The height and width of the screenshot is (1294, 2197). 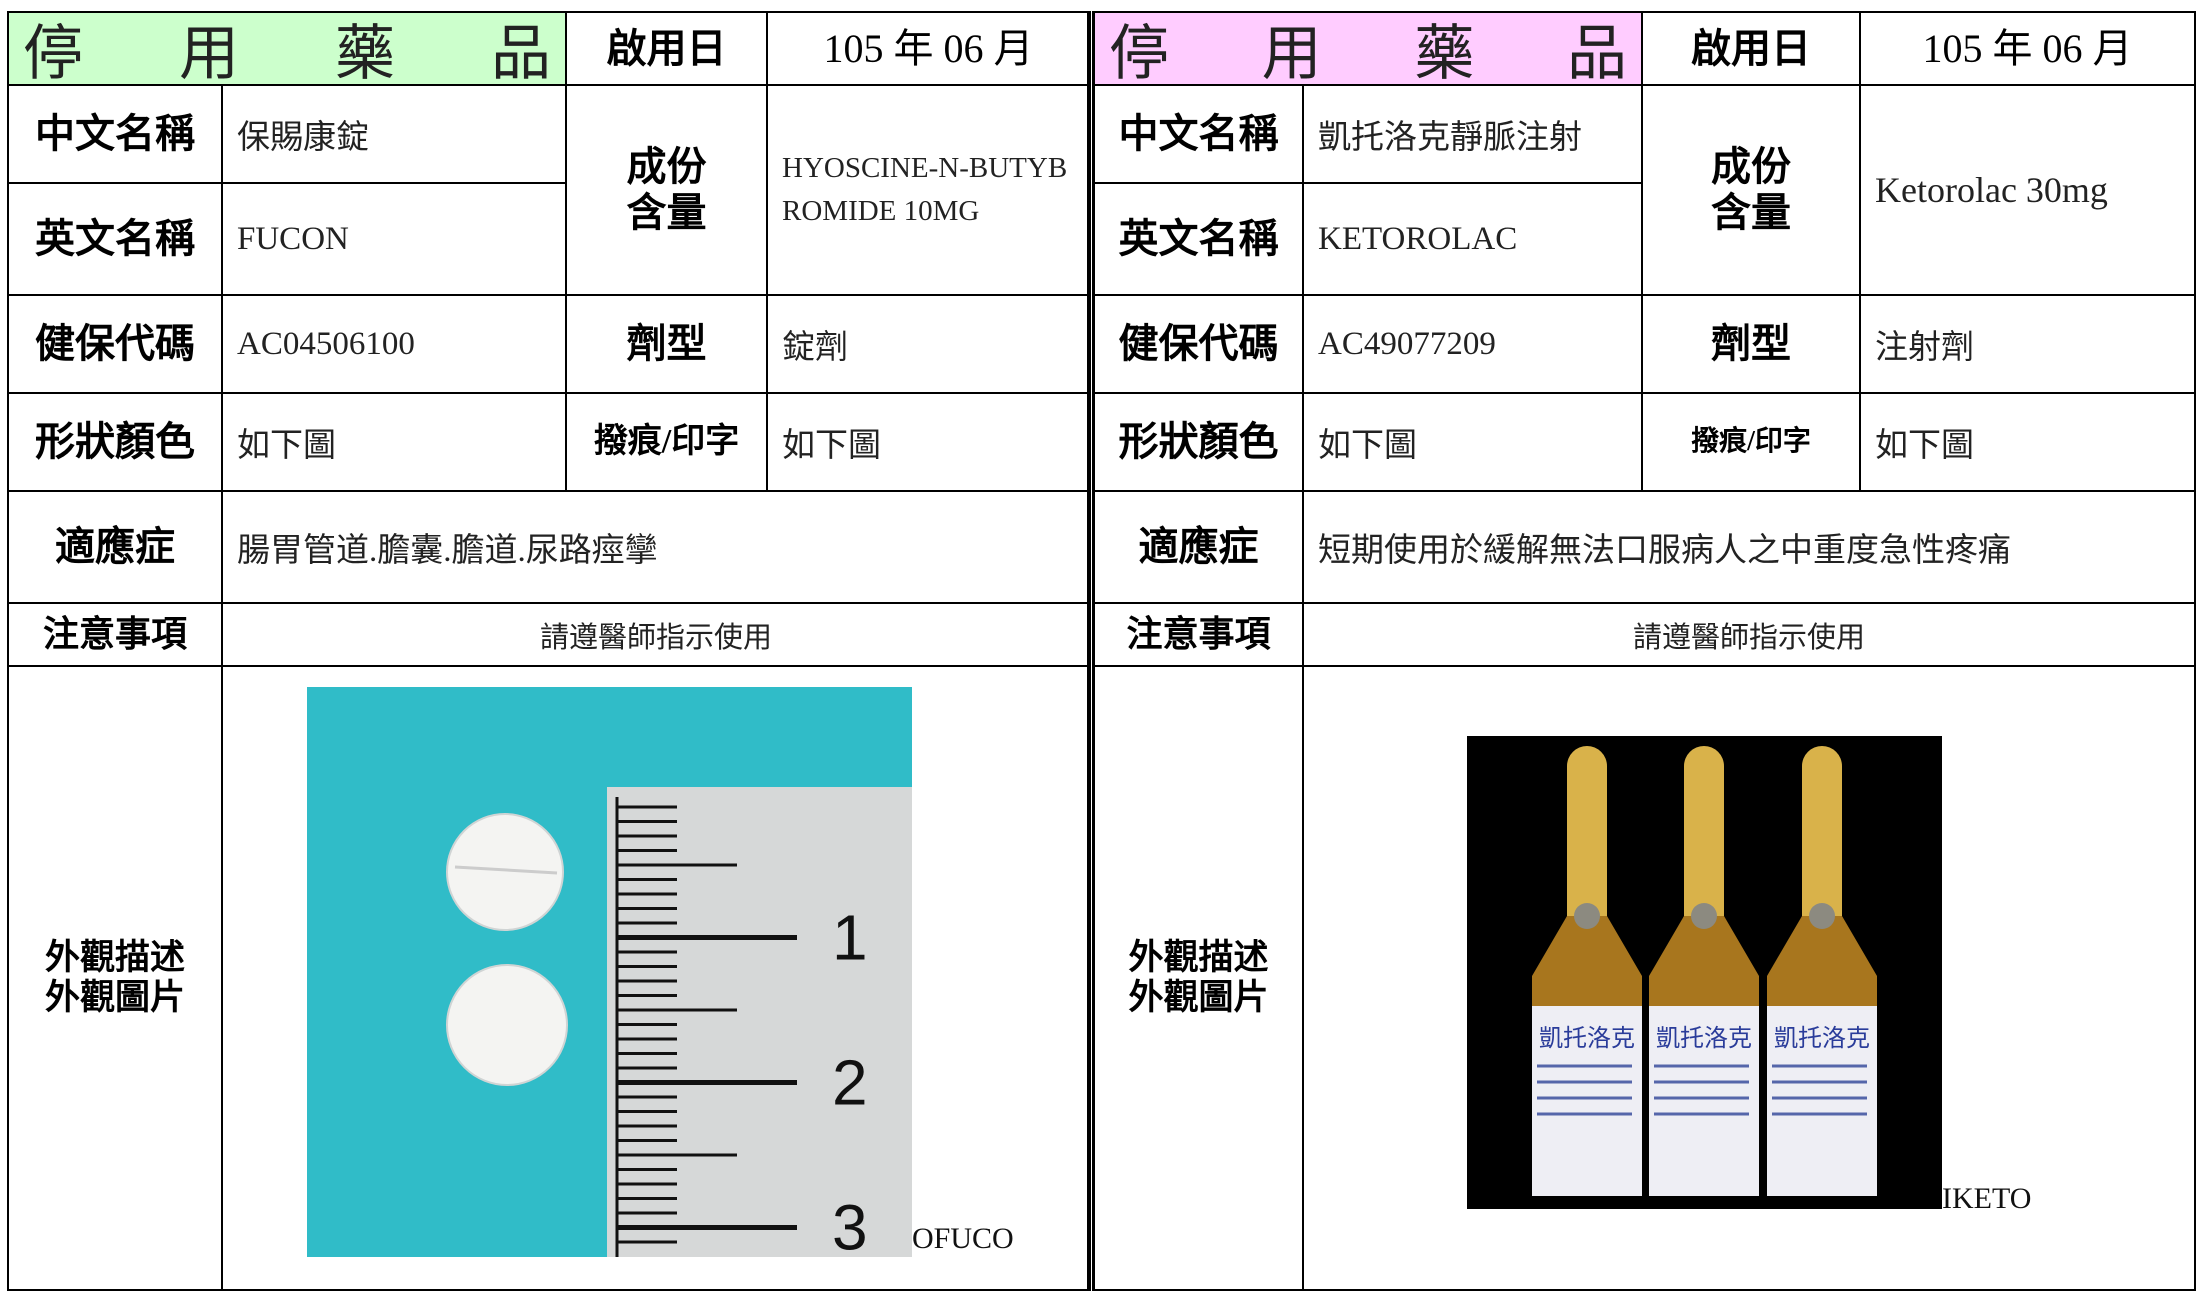 What do you see at coordinates (850, 1225) in the screenshot?
I see `ruler-label: 3` at bounding box center [850, 1225].